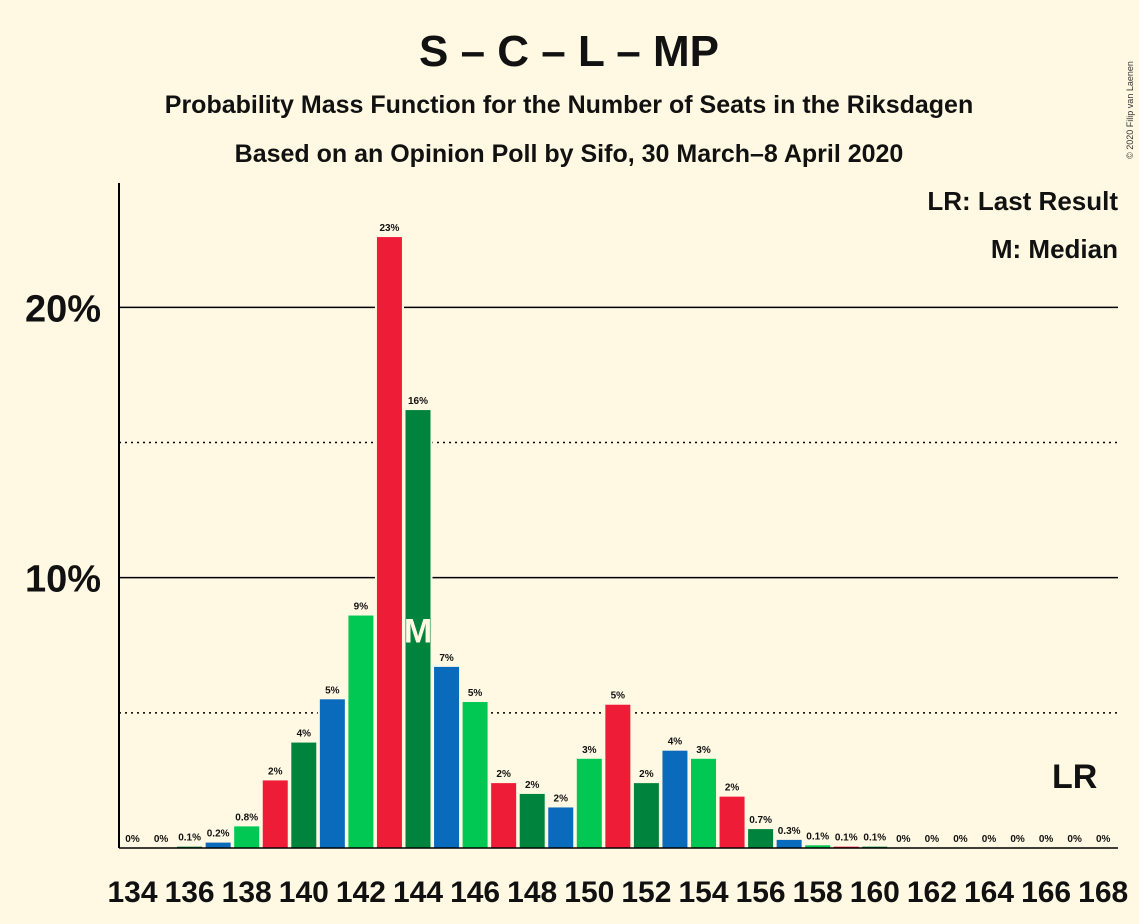 The width and height of the screenshot is (1139, 924). What do you see at coordinates (760, 820) in the screenshot?
I see `bar-value-label: 0.7%` at bounding box center [760, 820].